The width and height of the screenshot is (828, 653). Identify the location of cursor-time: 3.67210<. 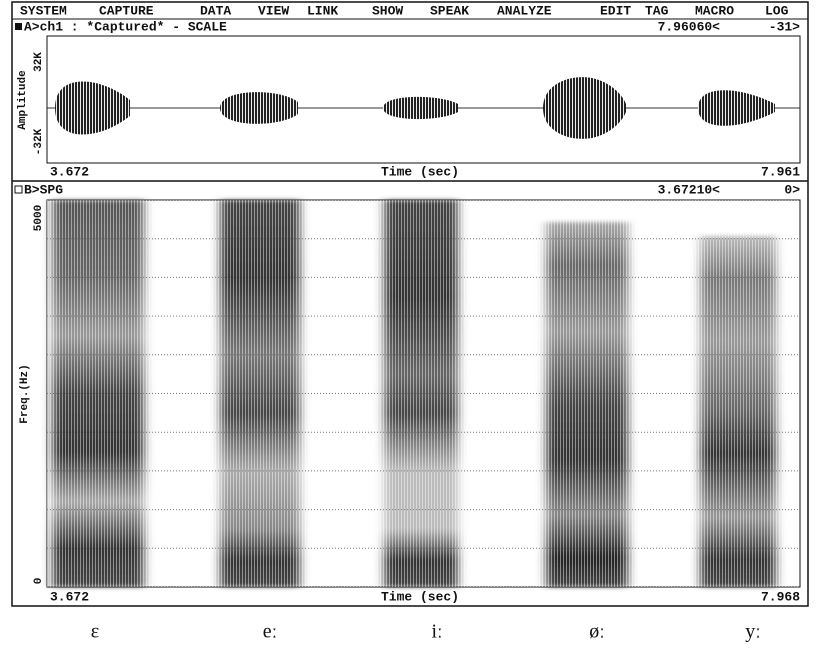
(689, 189).